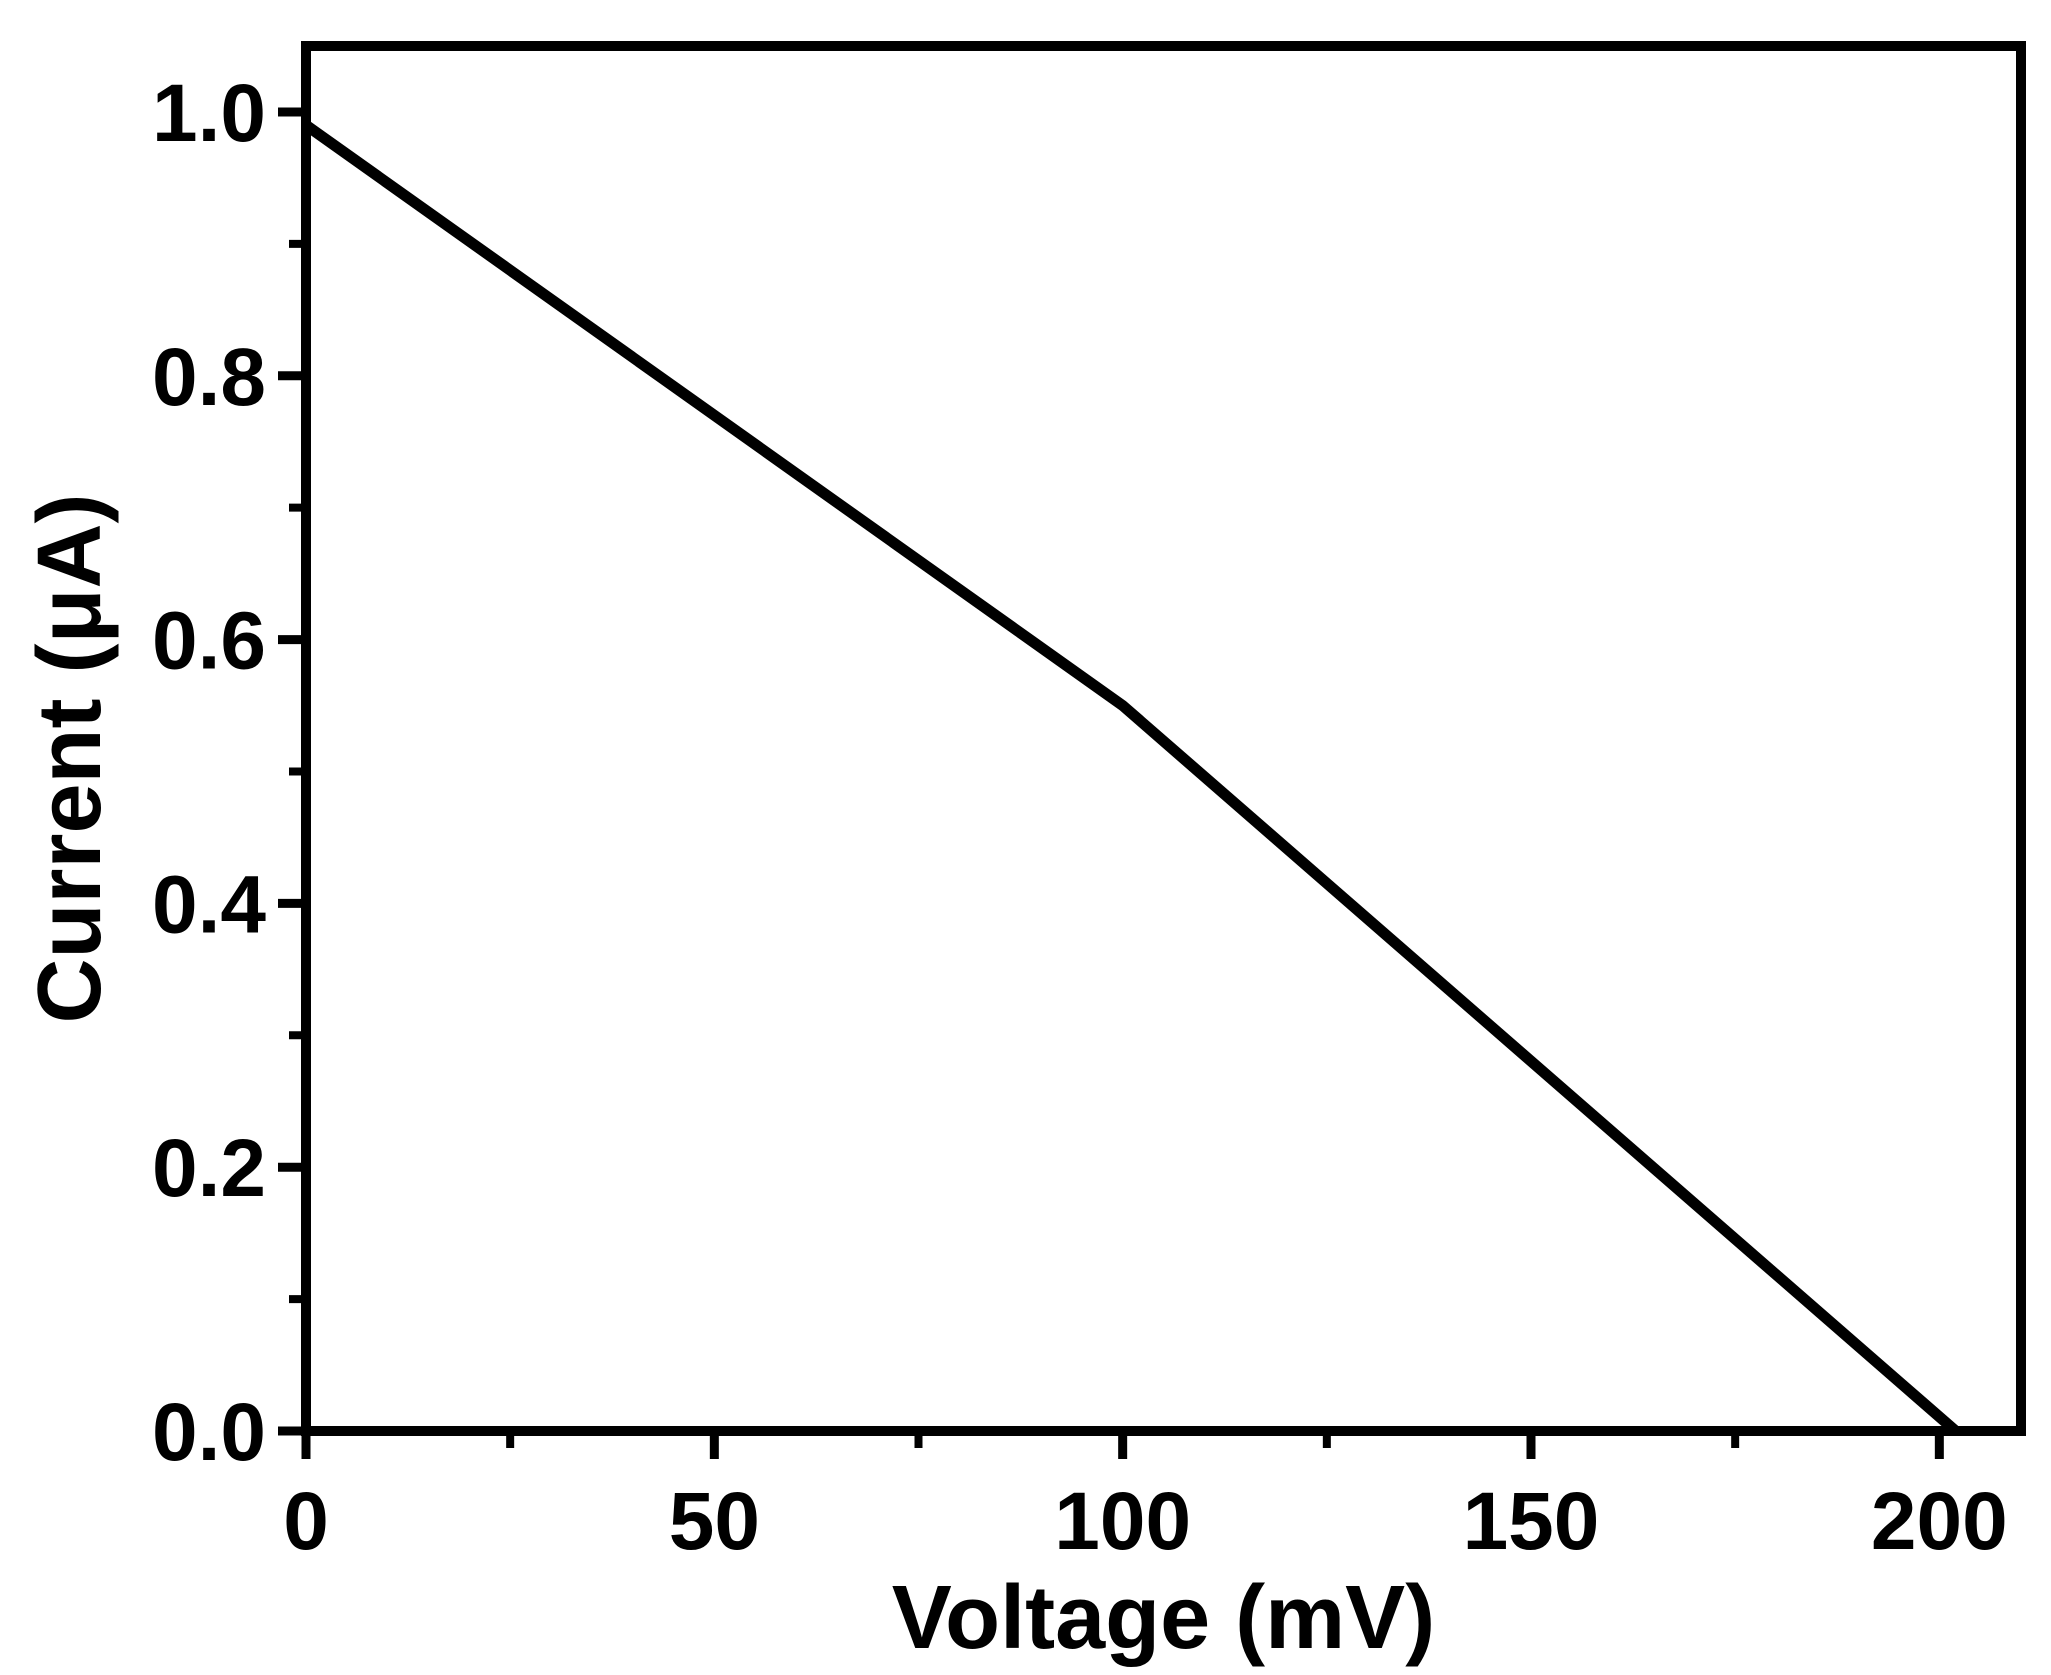 The image size is (2051, 1675). What do you see at coordinates (209, 377) in the screenshot?
I see `y-tick-label: 0.8` at bounding box center [209, 377].